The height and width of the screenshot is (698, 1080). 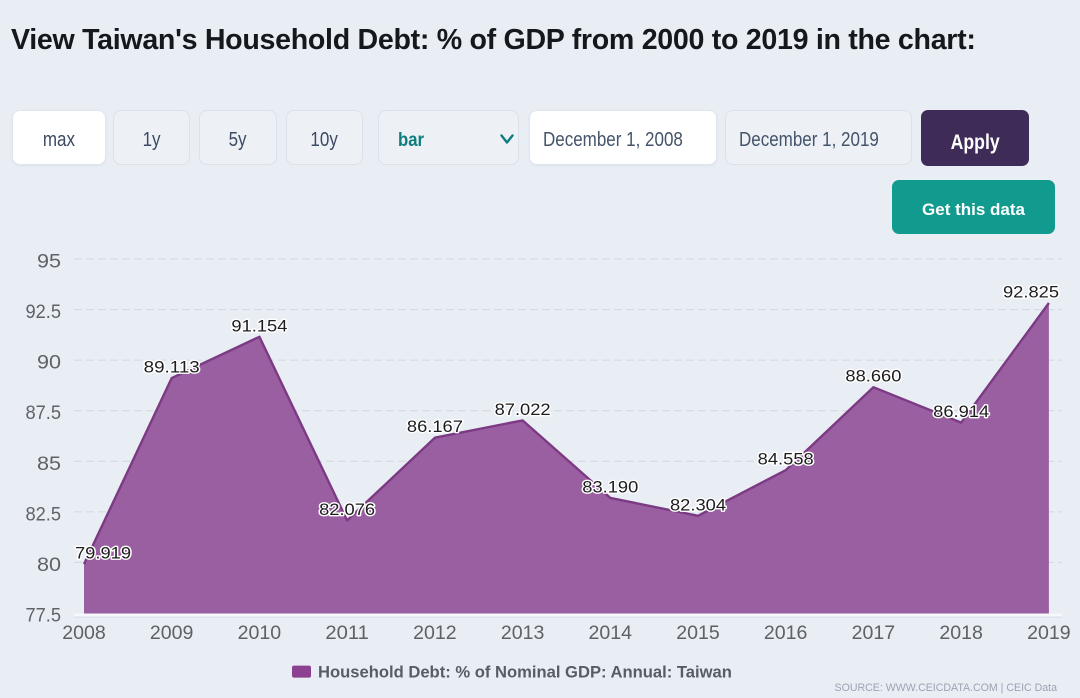 What do you see at coordinates (347, 509) in the screenshot?
I see `svg-text: 82.076` at bounding box center [347, 509].